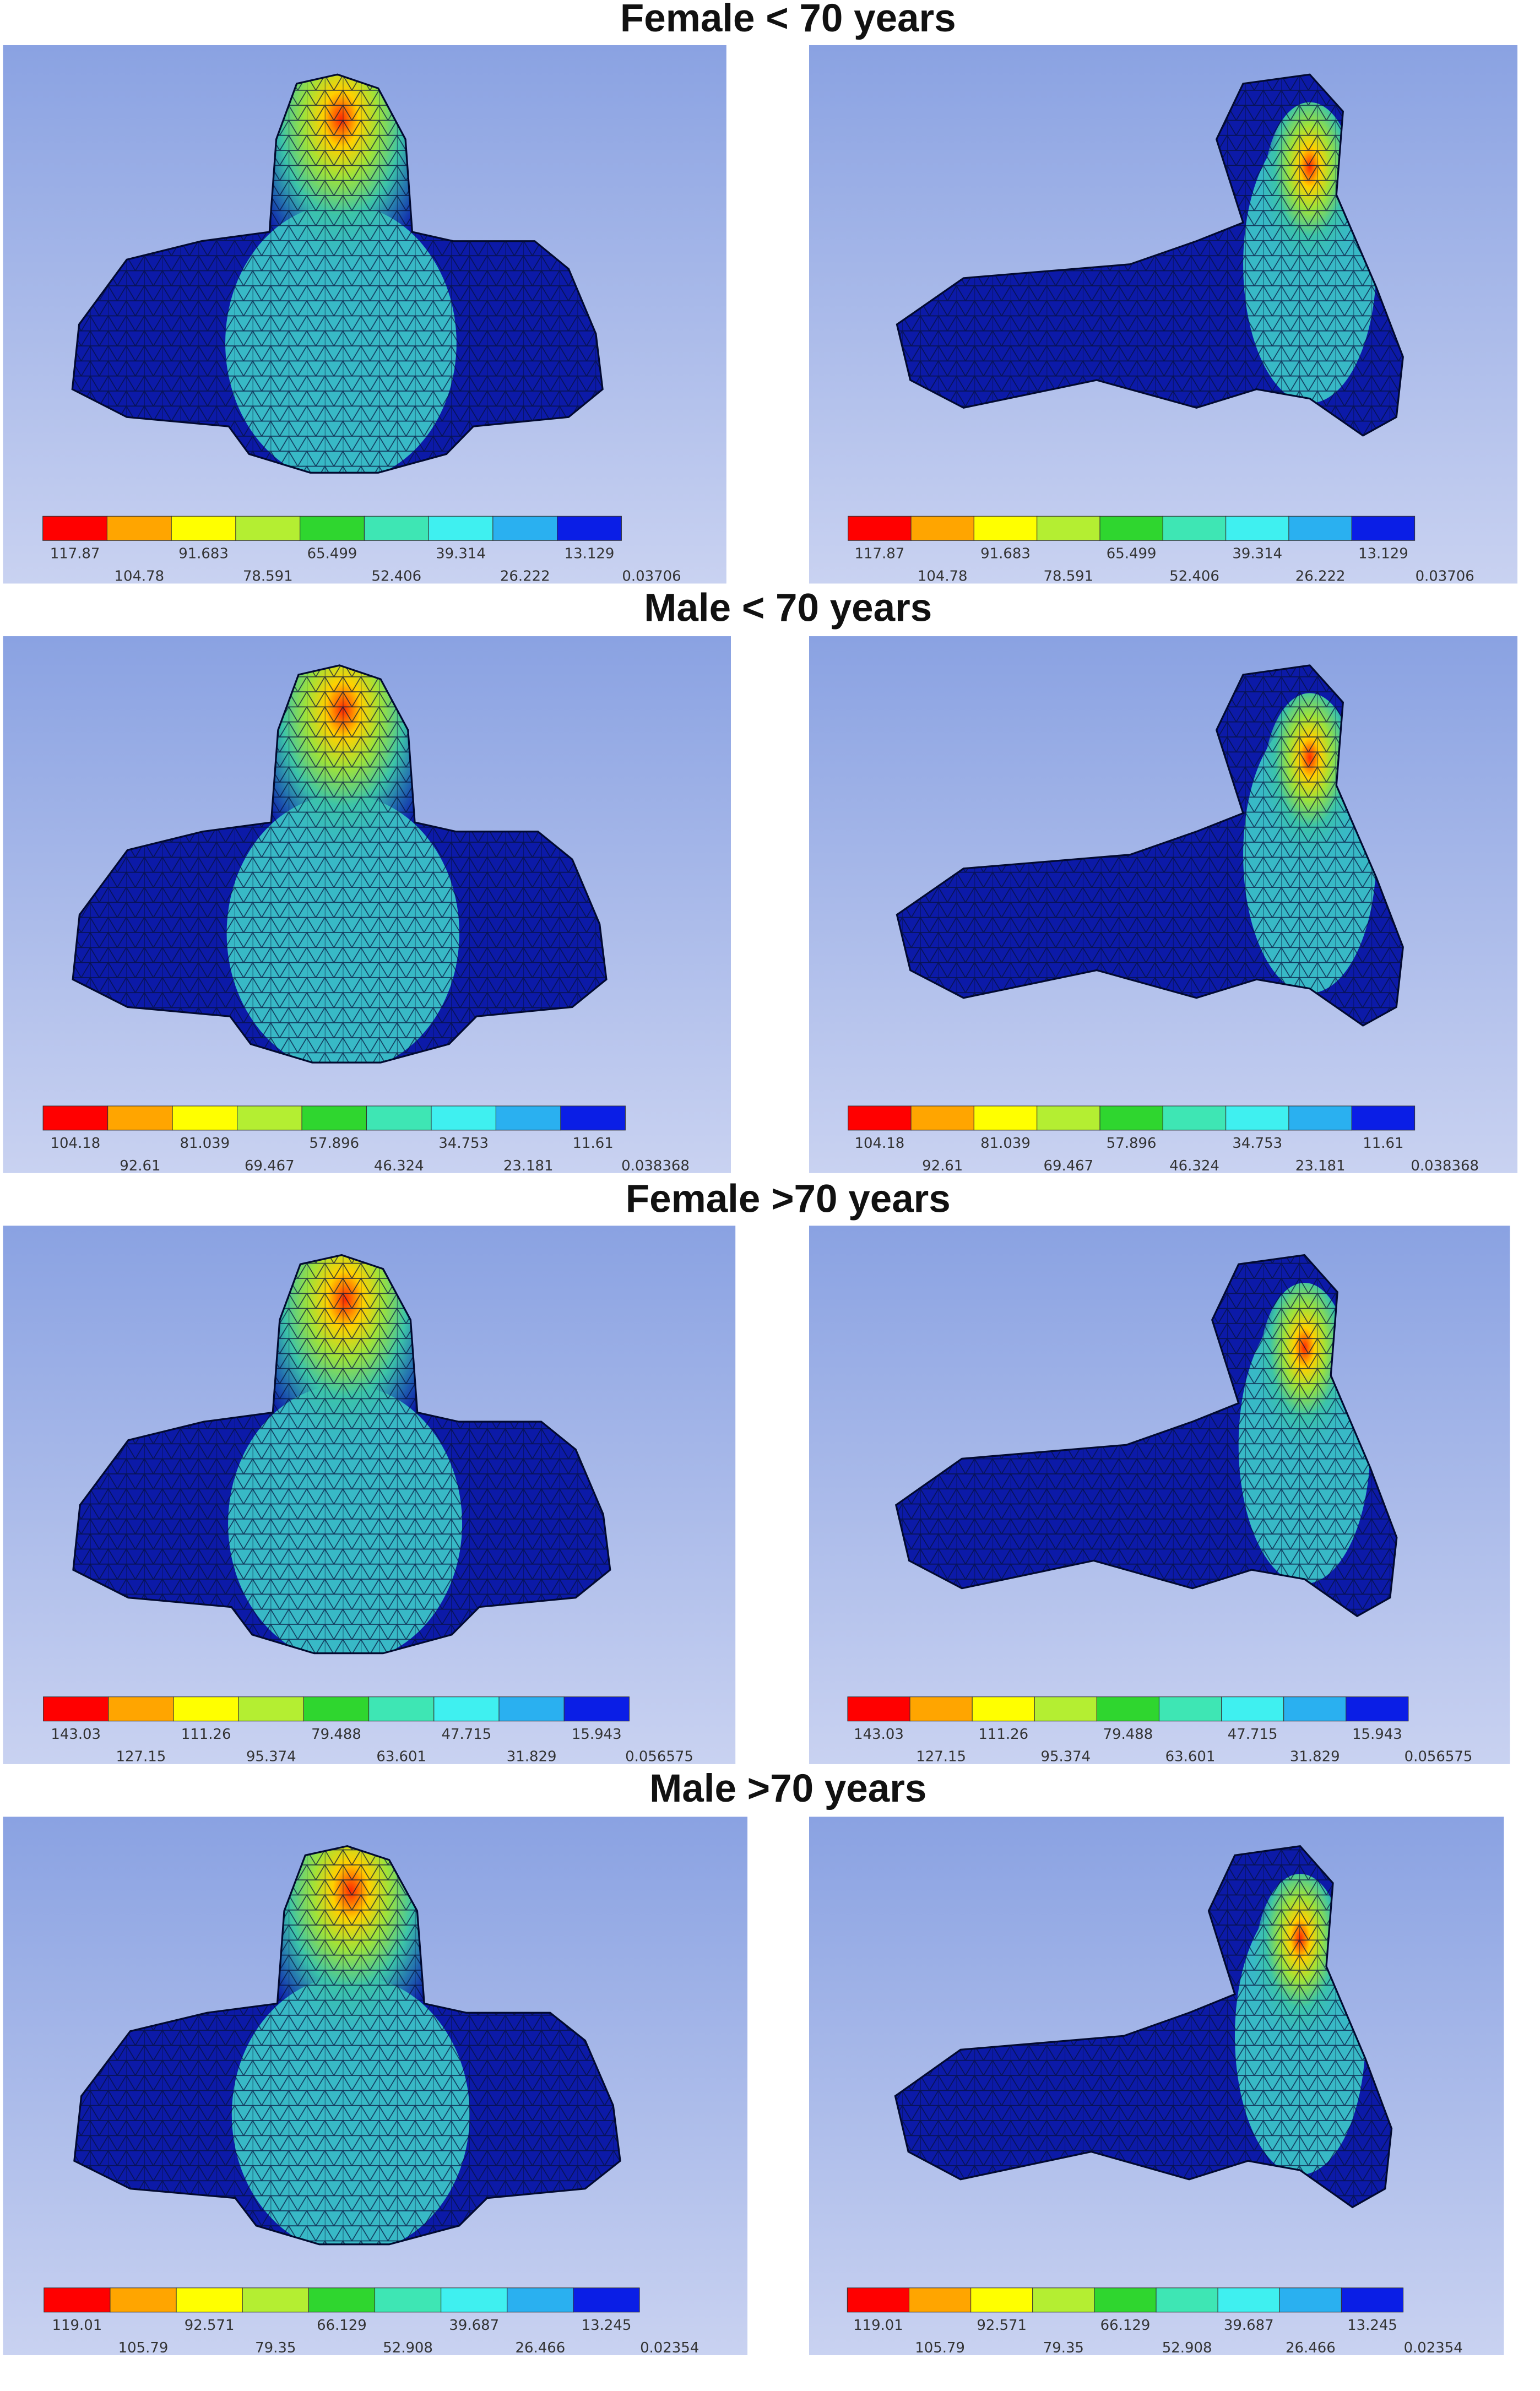 This screenshot has width=1540, height=2391. I want to click on colorbar-label: 15.943, so click(597, 1734).